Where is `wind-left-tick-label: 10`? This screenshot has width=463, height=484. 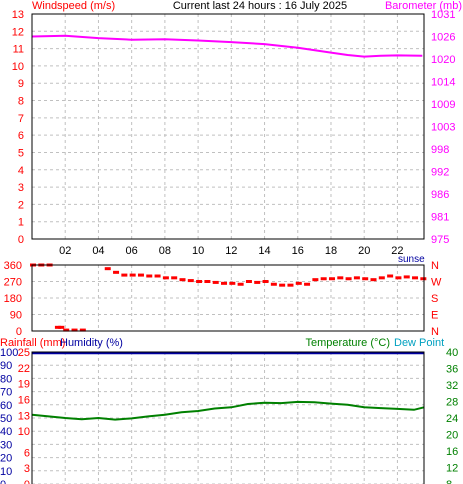
wind-left-tick-label: 10 is located at coordinates (18, 67).